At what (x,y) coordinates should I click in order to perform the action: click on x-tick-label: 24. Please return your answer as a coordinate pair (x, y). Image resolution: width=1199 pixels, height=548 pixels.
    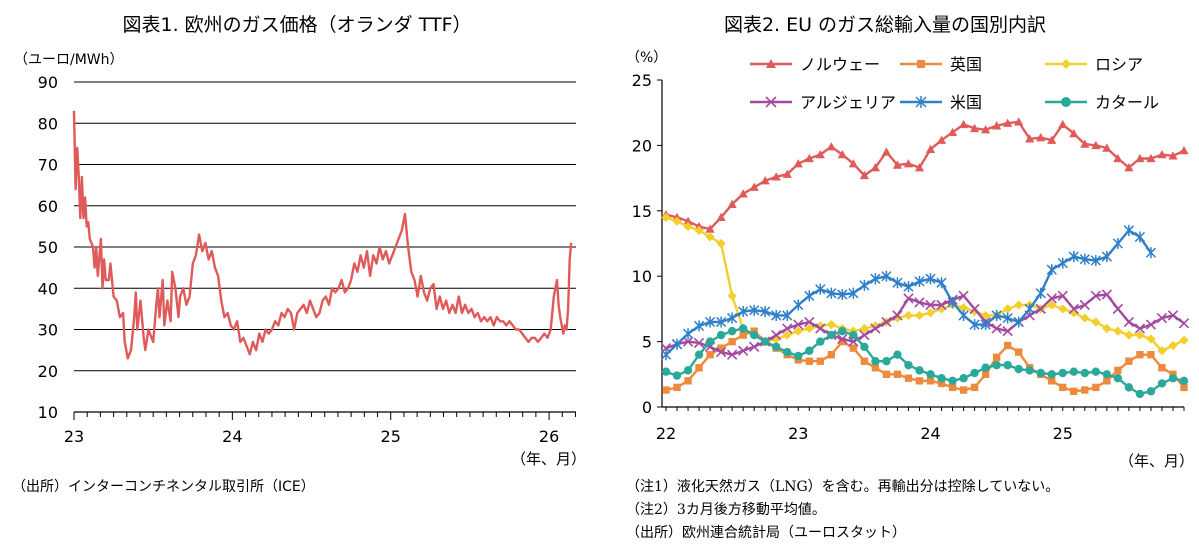
    Looking at the image, I should click on (930, 433).